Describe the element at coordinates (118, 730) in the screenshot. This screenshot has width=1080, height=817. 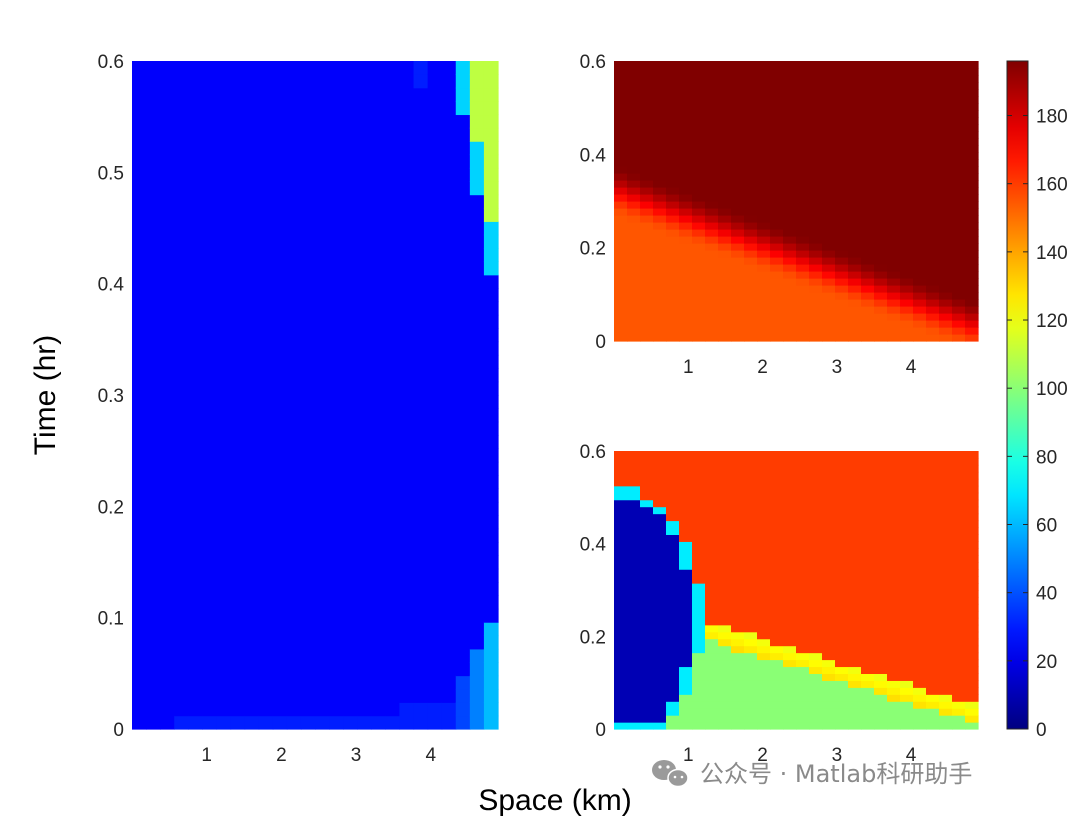
I see `y-tick-label: 0` at that location.